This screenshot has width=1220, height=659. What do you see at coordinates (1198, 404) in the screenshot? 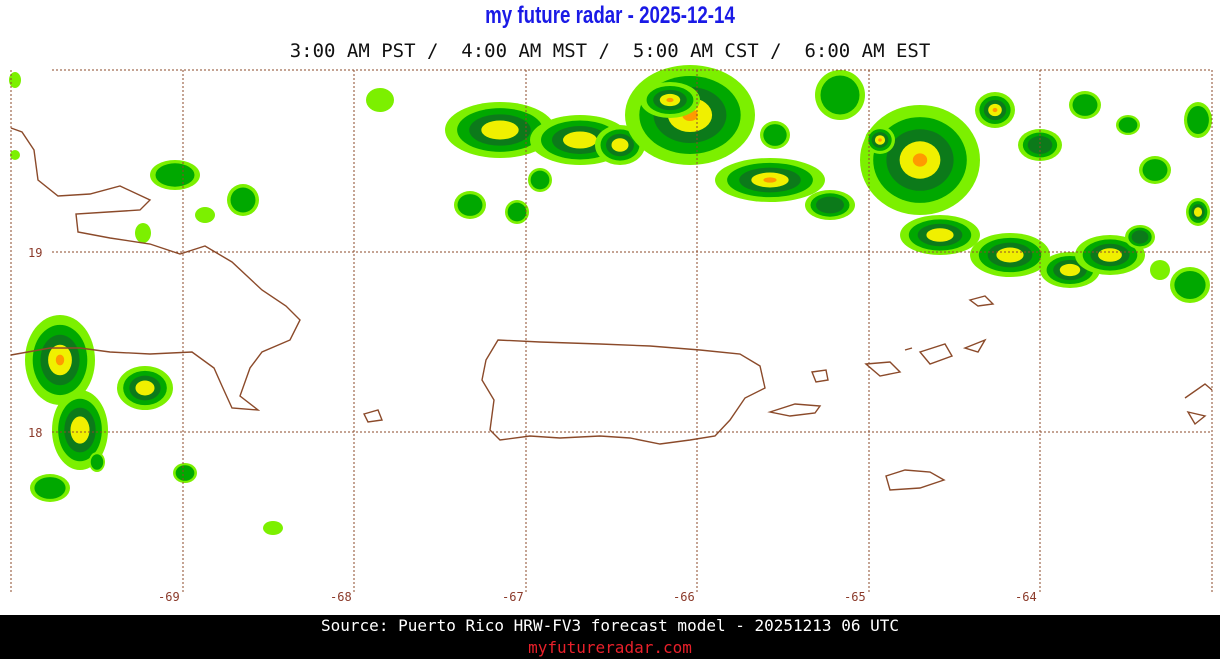
I see `east-islands` at bounding box center [1198, 404].